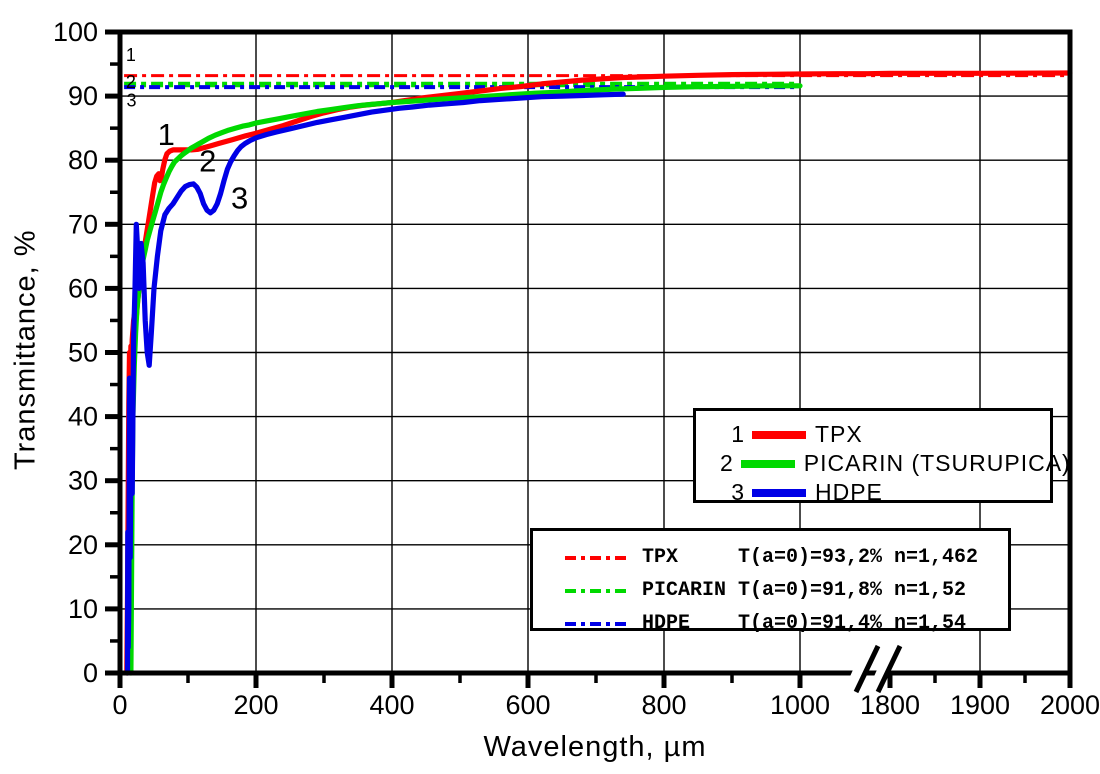 The height and width of the screenshot is (774, 1100). Describe the element at coordinates (890, 705) in the screenshot. I see `x-tick-label: 1800` at that location.